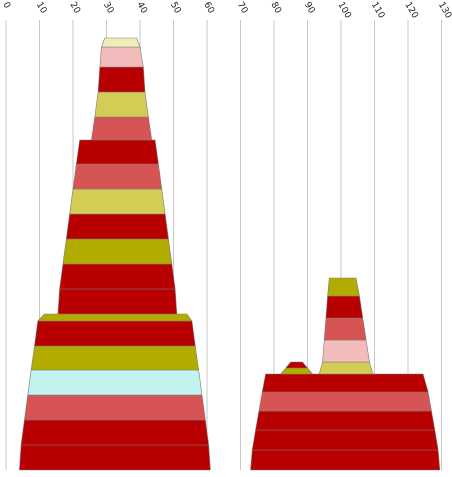 This screenshot has height=477, width=452. I want to click on tick-label-120: 120, so click(410, 11).